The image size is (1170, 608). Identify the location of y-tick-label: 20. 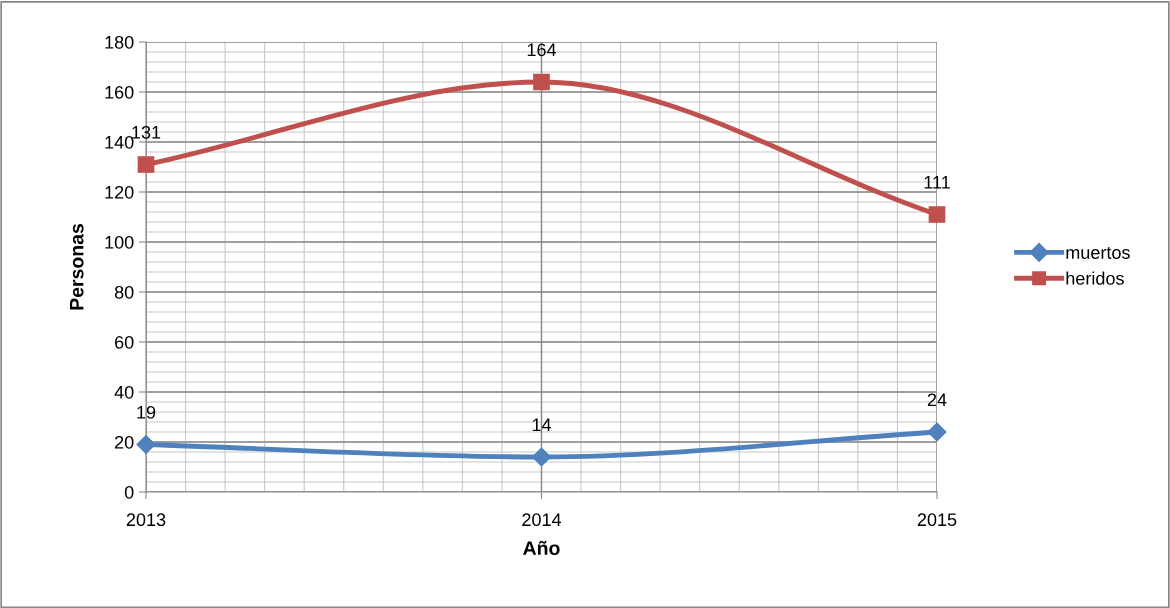
(124, 442).